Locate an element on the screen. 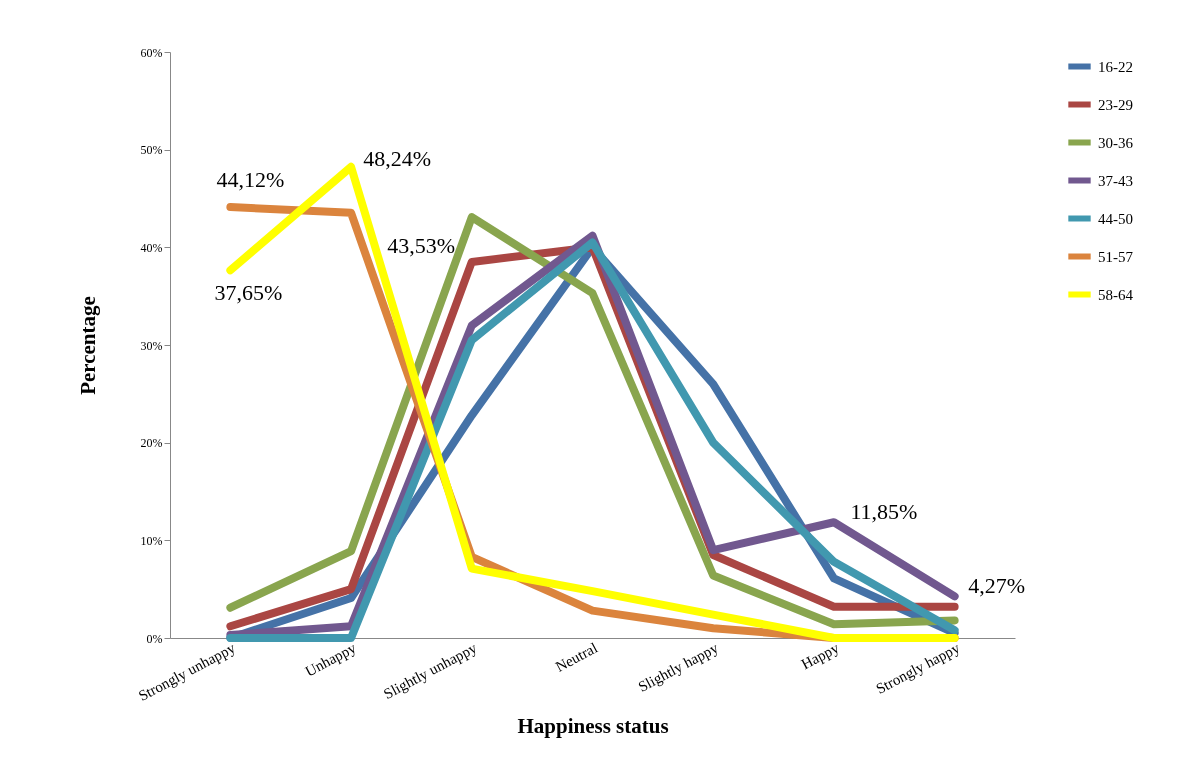 This screenshot has height=778, width=1198. annotation: 11,85% is located at coordinates (884, 512).